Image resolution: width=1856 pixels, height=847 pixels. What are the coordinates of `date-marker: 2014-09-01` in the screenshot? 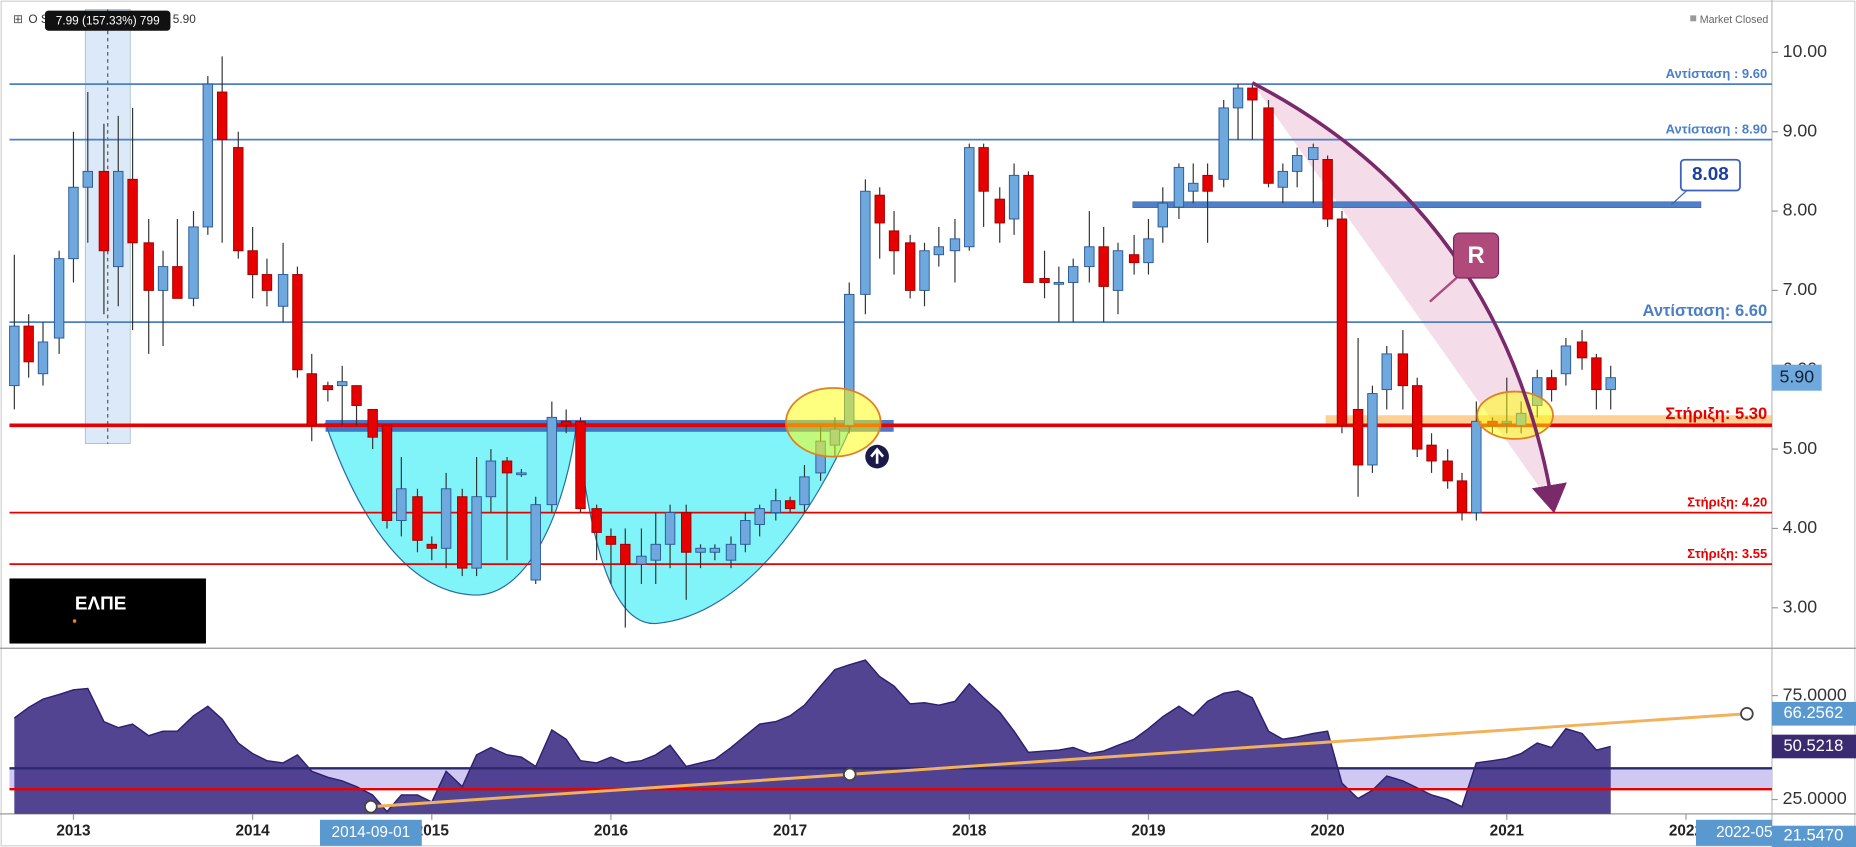 It's located at (370, 832).